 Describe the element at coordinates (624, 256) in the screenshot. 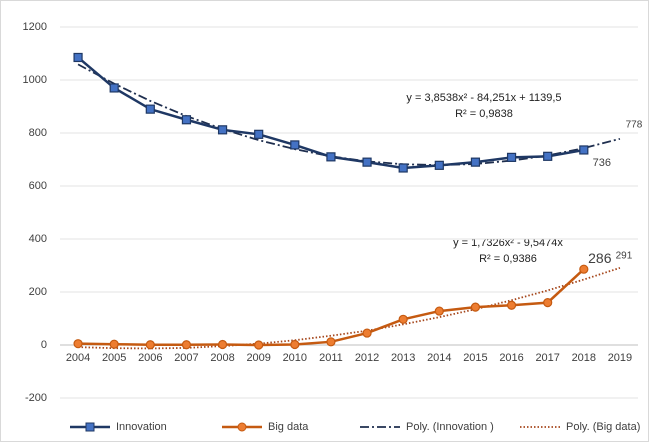

I see `data-label: 291` at that location.